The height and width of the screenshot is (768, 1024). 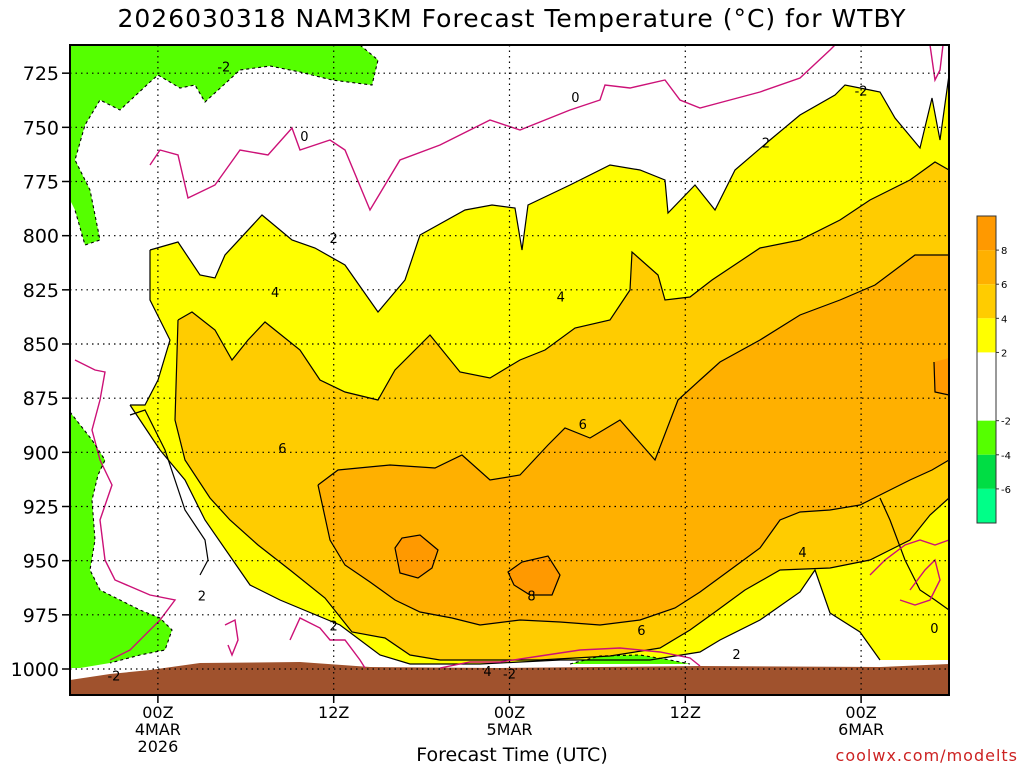 I want to click on colorbar-tick-label: 4, so click(x=1004, y=319).